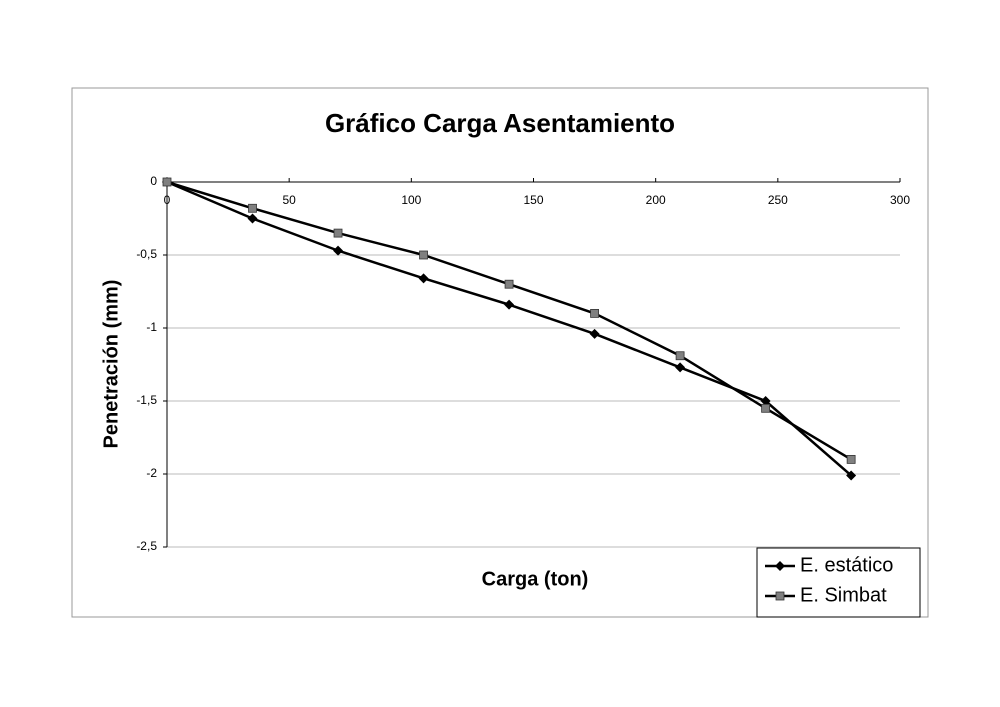 The image size is (1000, 707). I want to click on chart-title: Gráfico Carga Asentamiento, so click(500, 123).